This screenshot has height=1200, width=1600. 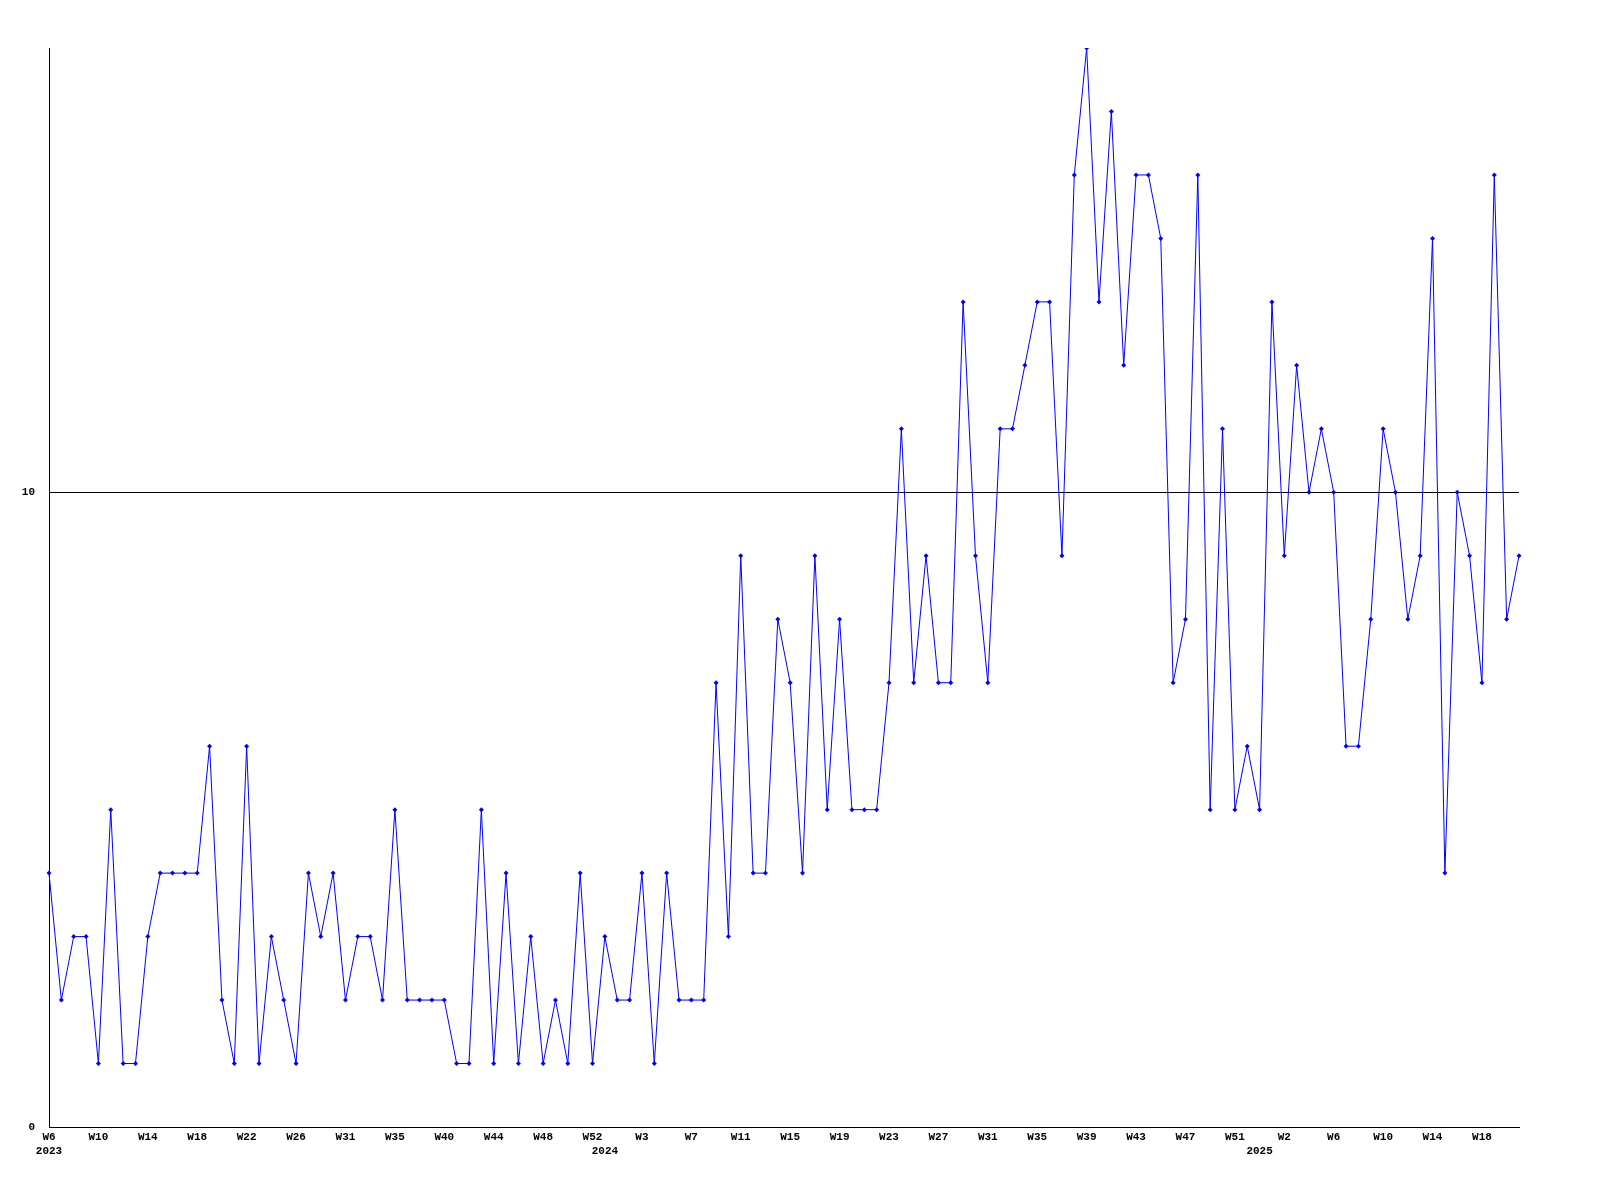 What do you see at coordinates (493, 1137) in the screenshot?
I see `x-tick-label: W44` at bounding box center [493, 1137].